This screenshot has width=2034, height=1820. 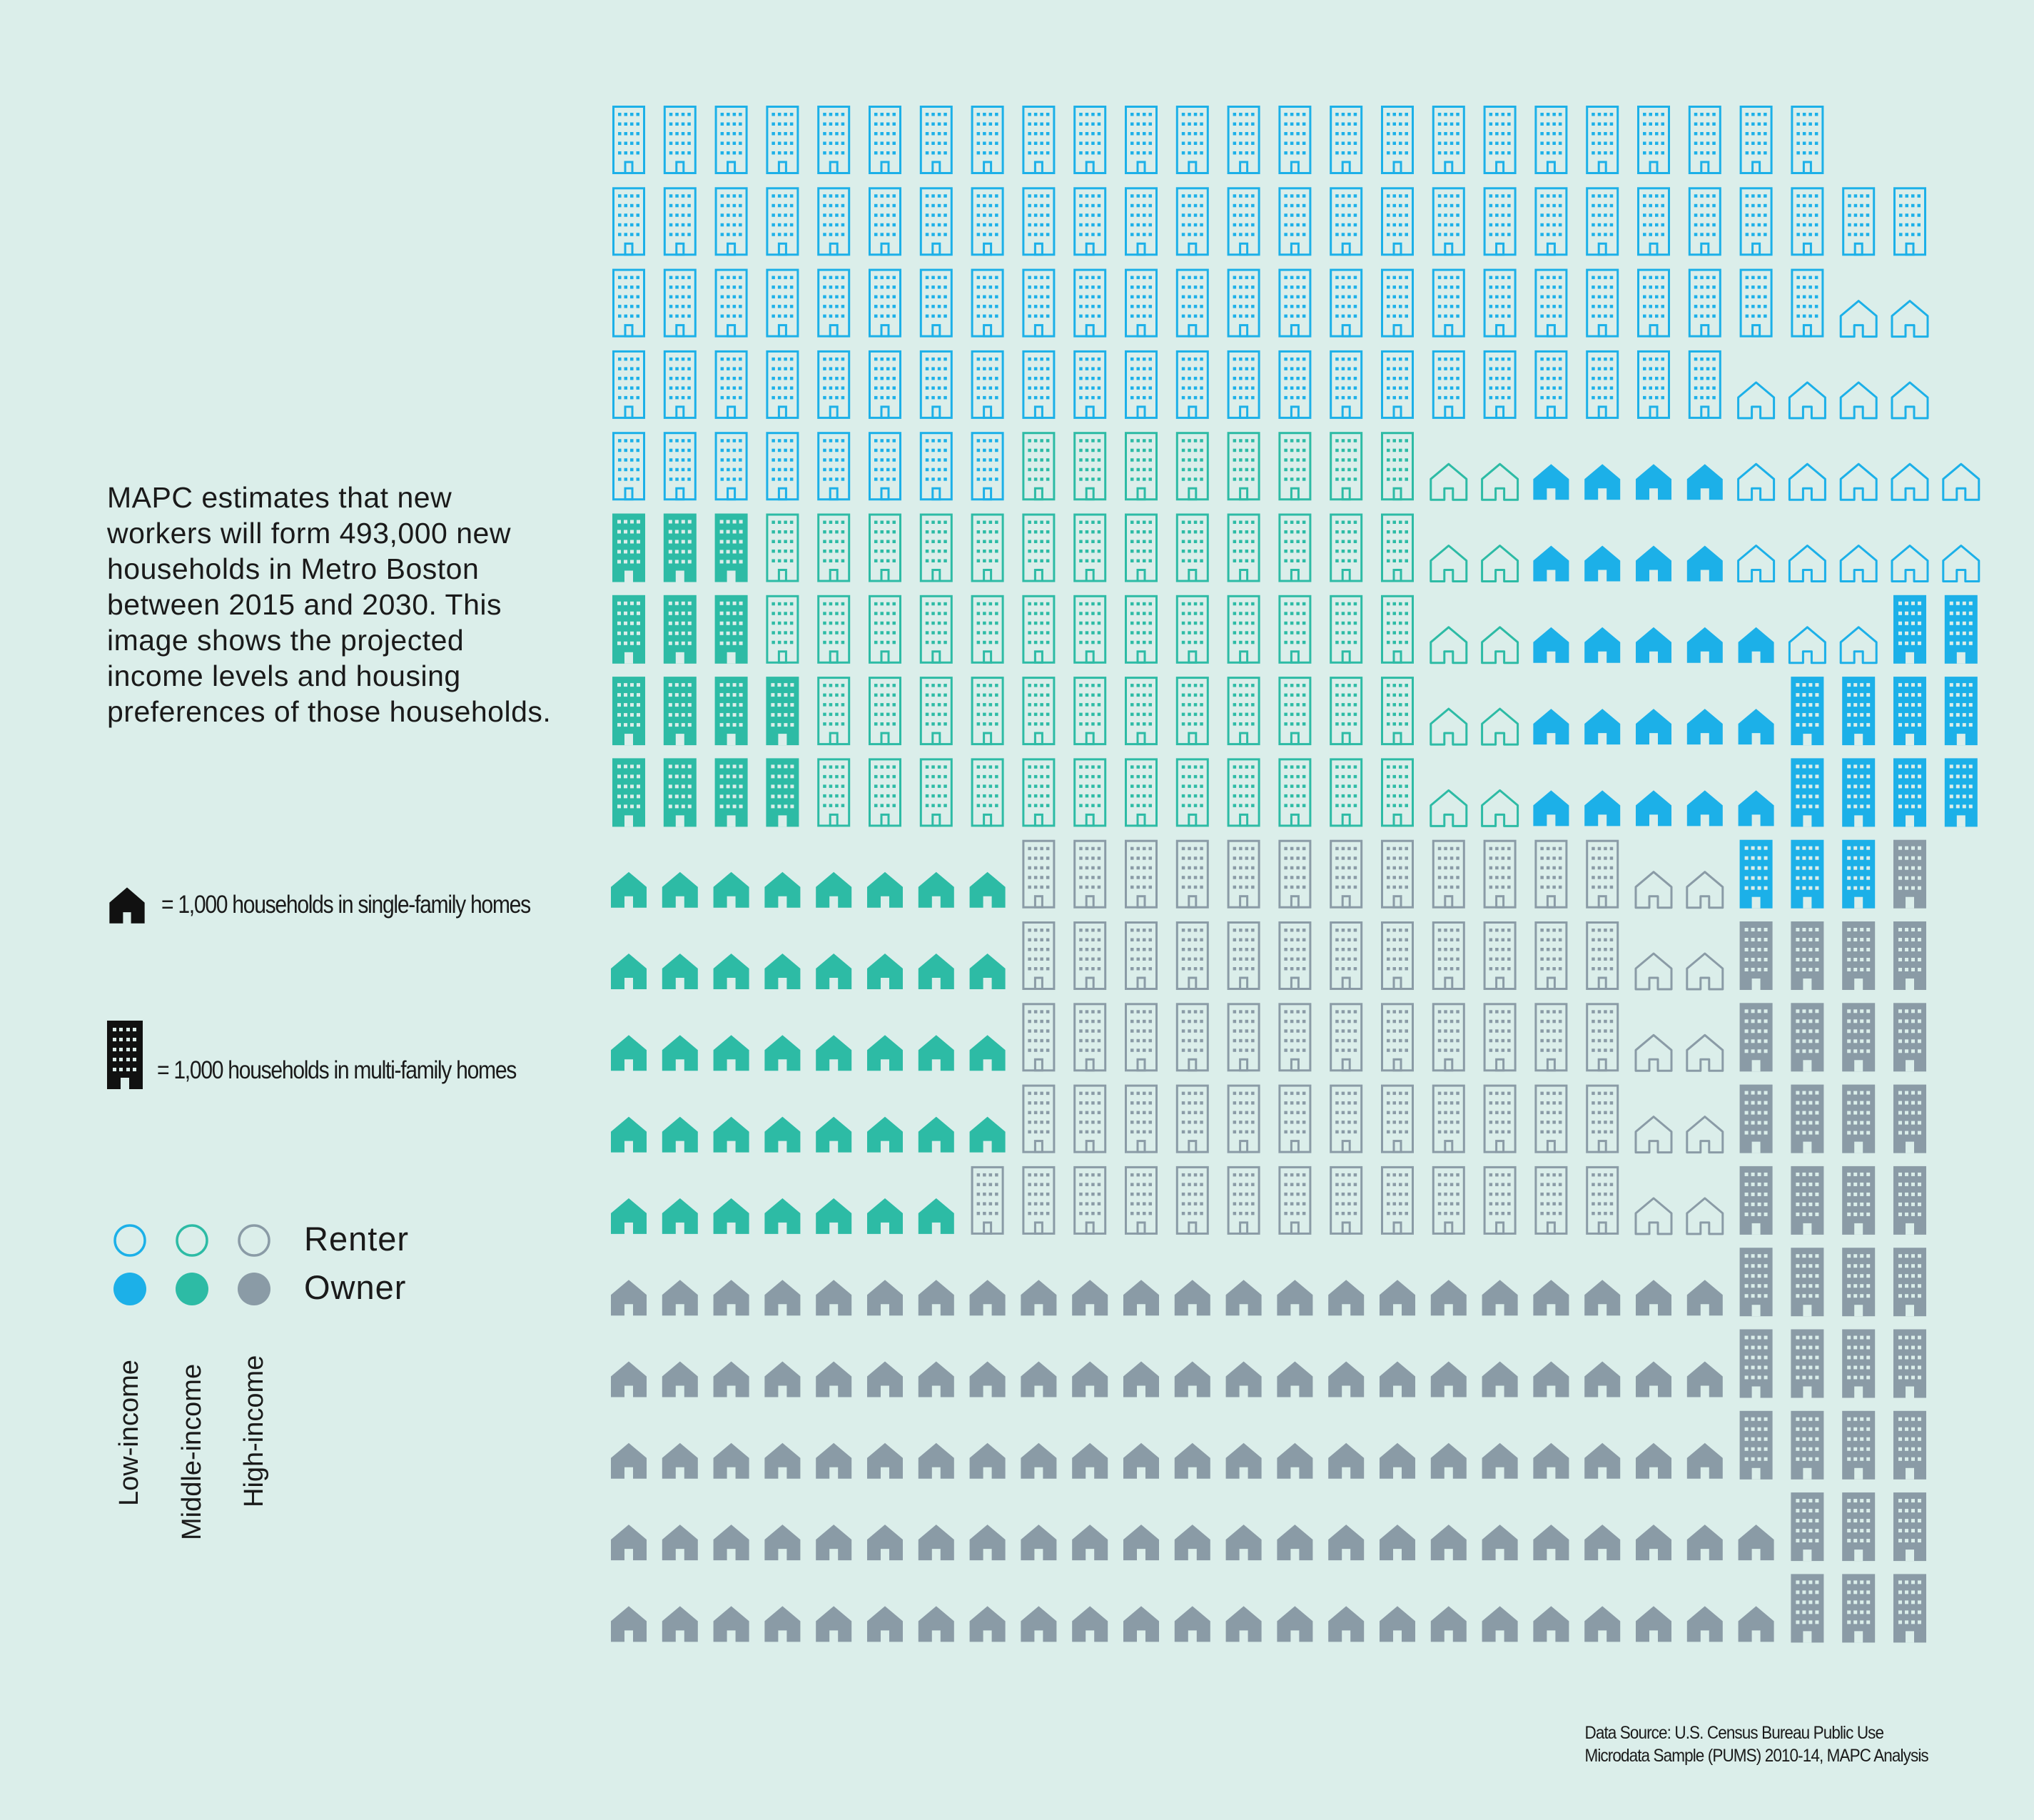 What do you see at coordinates (192, 1289) in the screenshot?
I see `middle-owner-circle` at bounding box center [192, 1289].